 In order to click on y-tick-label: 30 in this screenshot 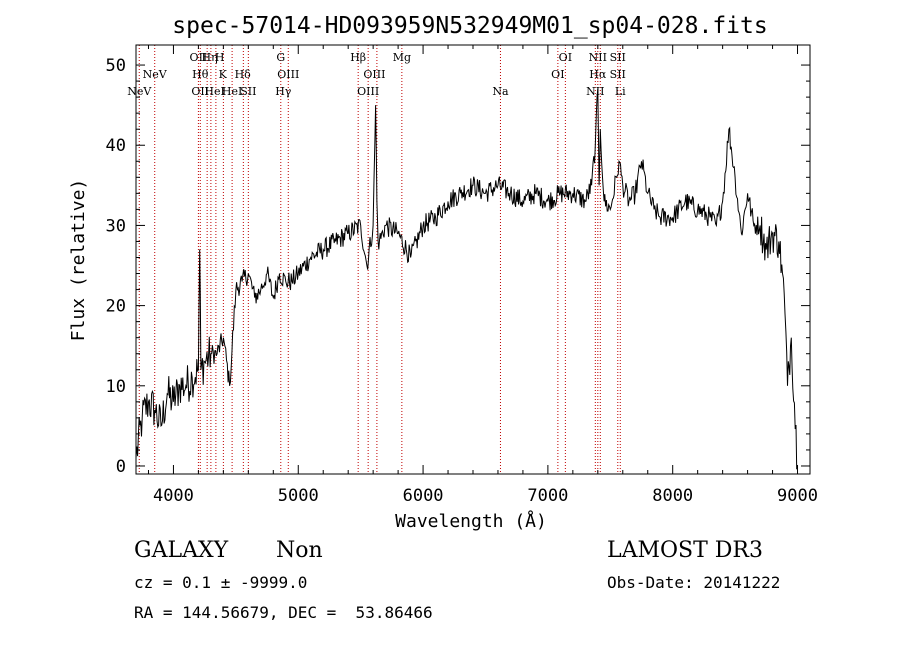, I will do `click(116, 226)`.